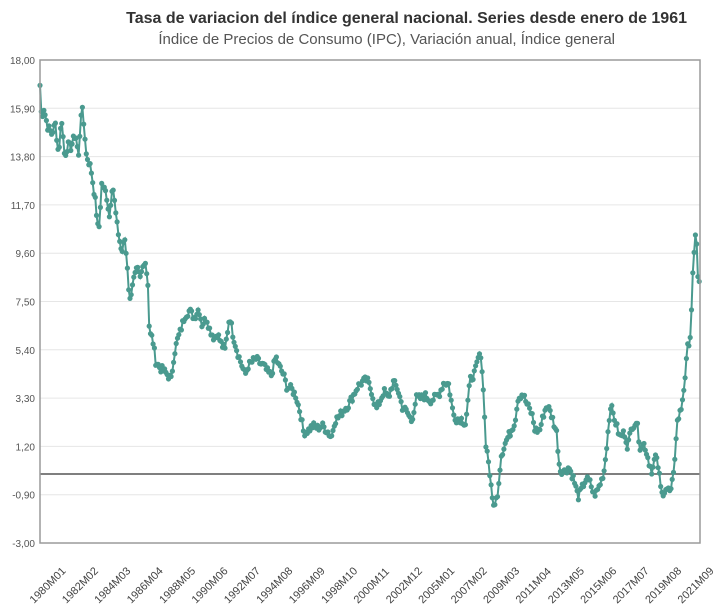 The width and height of the screenshot is (719, 612). Describe the element at coordinates (23, 496) in the screenshot. I see `y-tick-label: -0,90` at that location.